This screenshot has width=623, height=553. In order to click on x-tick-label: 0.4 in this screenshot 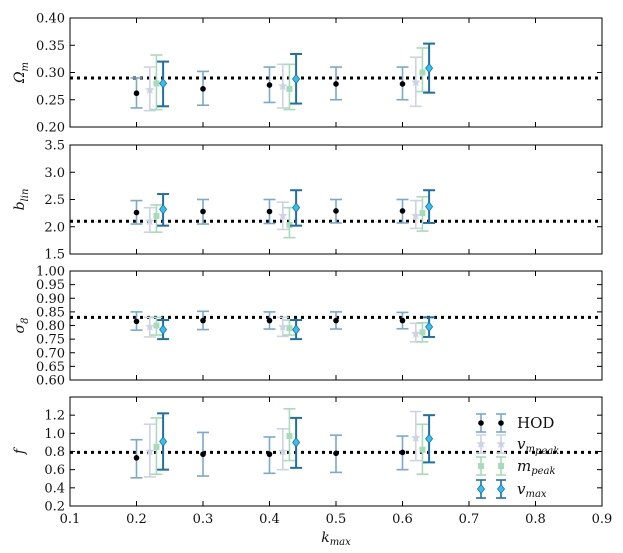, I will do `click(269, 519)`.